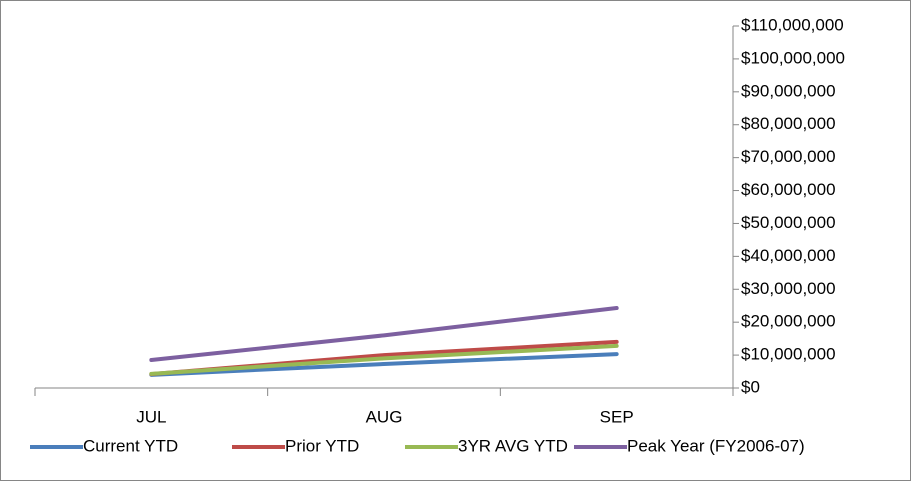 This screenshot has width=911, height=481. Describe the element at coordinates (716, 445) in the screenshot. I see `legend-label: Peak Year (FY2006-07)` at that location.